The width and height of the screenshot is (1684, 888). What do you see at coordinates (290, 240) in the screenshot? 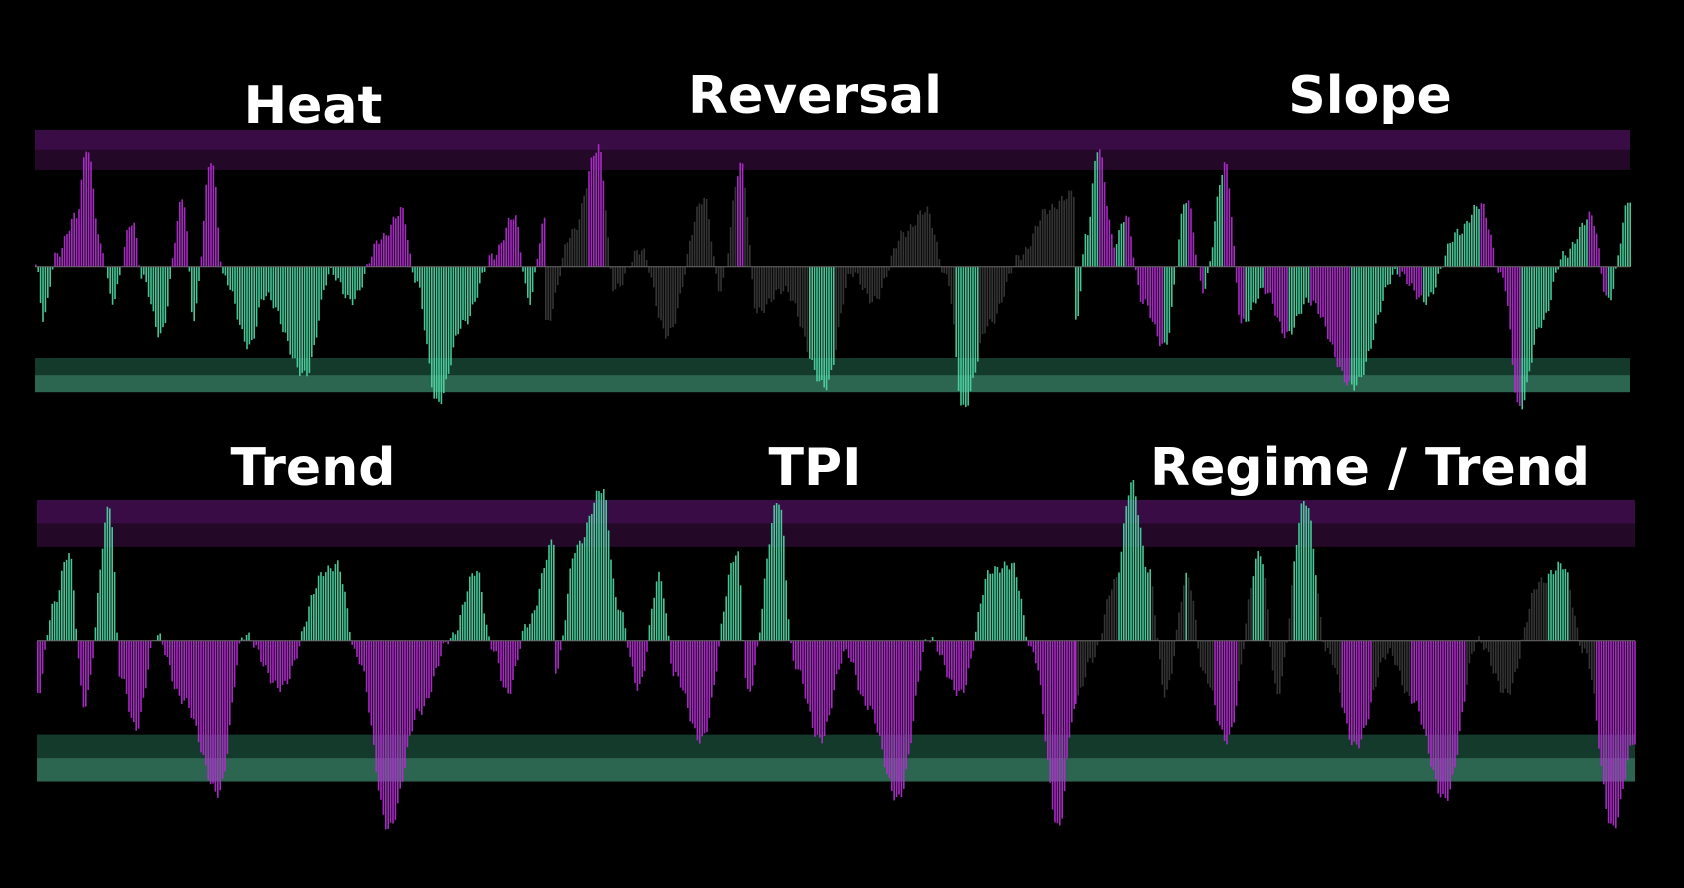
I see `heat-panel: Heat` at bounding box center [290, 240].